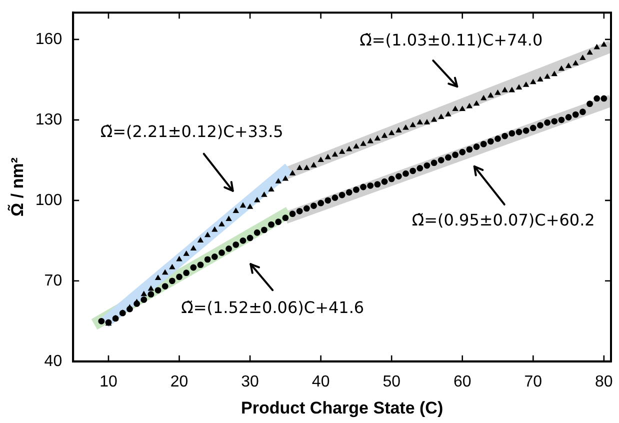  What do you see at coordinates (342, 408) in the screenshot?
I see `x-axis-title: Product Charge State (C)` at bounding box center [342, 408].